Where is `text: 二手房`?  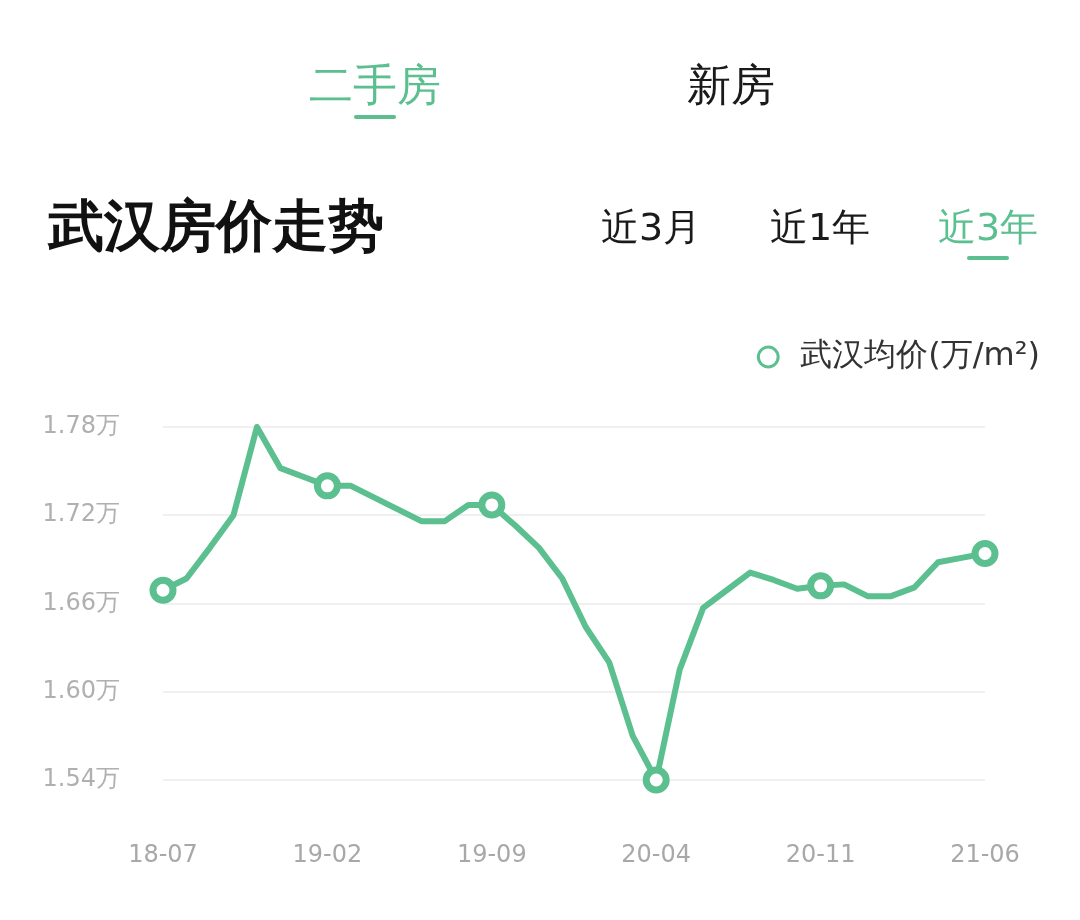
text: 二手房 is located at coordinates (375, 85).